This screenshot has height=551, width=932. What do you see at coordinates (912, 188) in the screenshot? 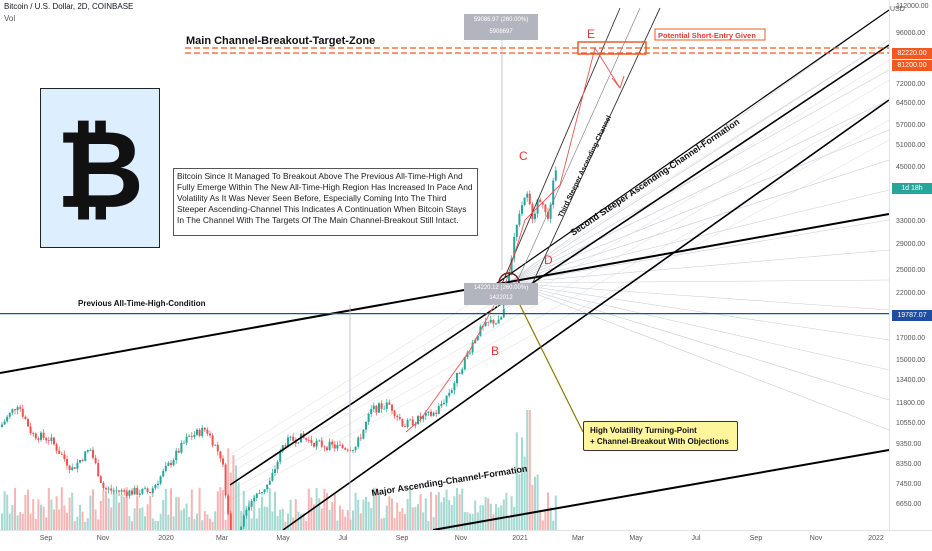
I see `price-label: 1d 18h` at bounding box center [912, 188].